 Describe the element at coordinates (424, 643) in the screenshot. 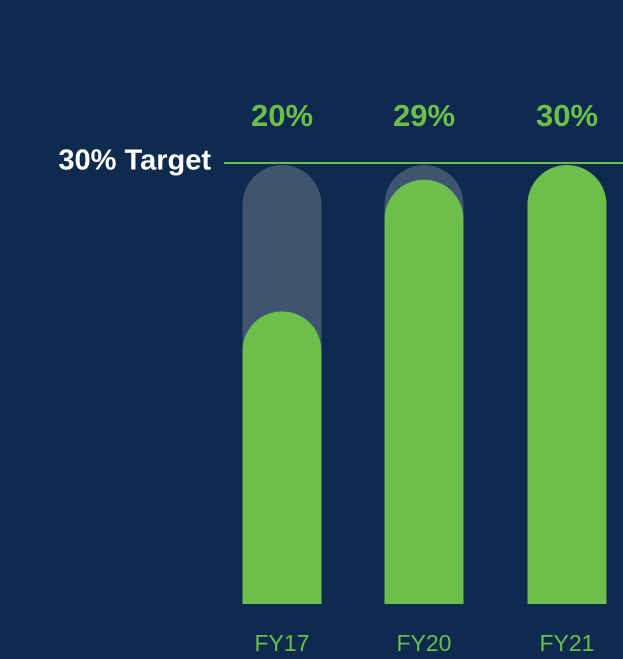

I see `x-tick-label: FY20` at that location.